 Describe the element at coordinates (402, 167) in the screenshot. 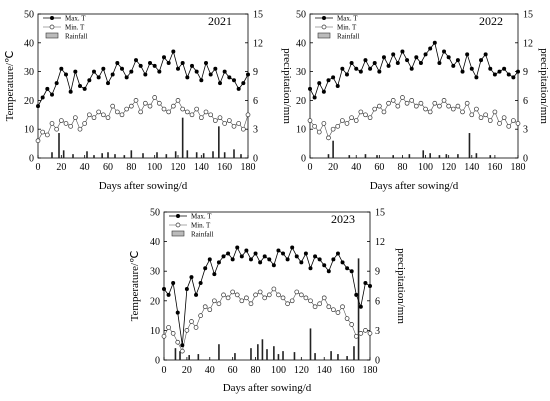

I see `x-tick-label: 80` at that location.